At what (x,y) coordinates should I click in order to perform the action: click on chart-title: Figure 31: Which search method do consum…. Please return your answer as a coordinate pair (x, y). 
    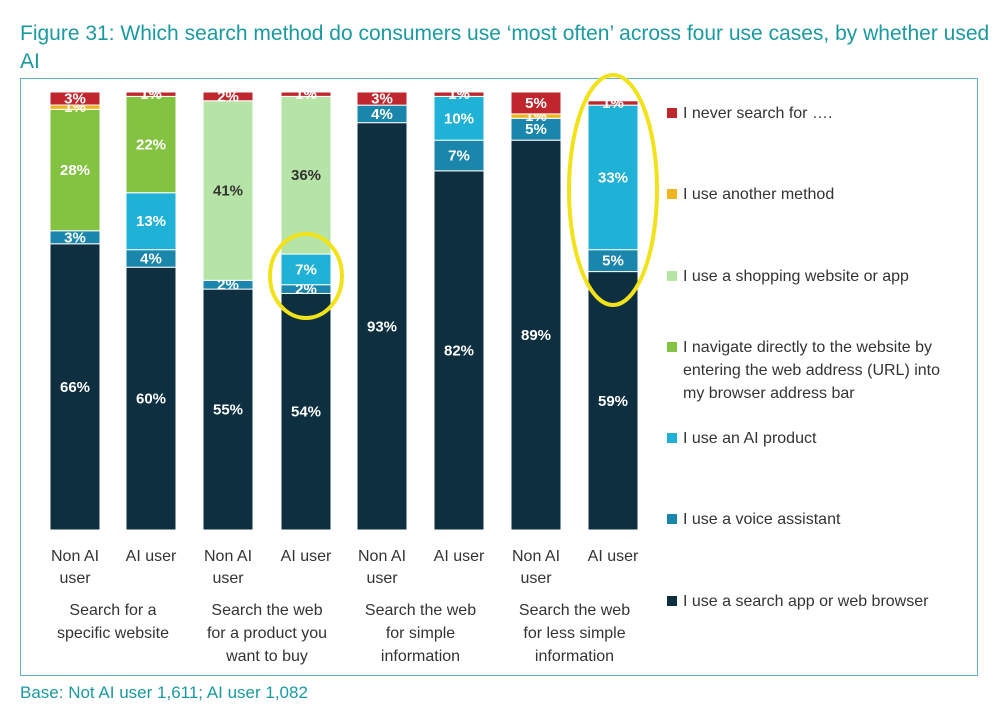
    Looking at the image, I should click on (505, 47).